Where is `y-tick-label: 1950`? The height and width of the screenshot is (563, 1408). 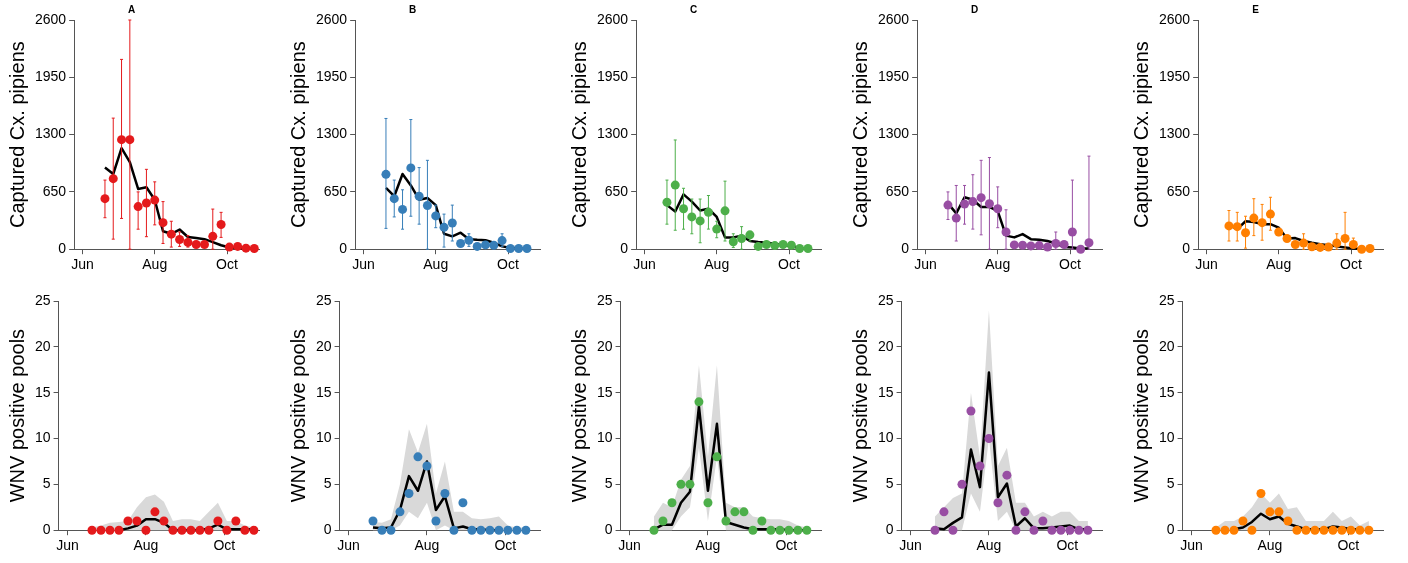
y-tick-label: 1950 is located at coordinates (50, 76).